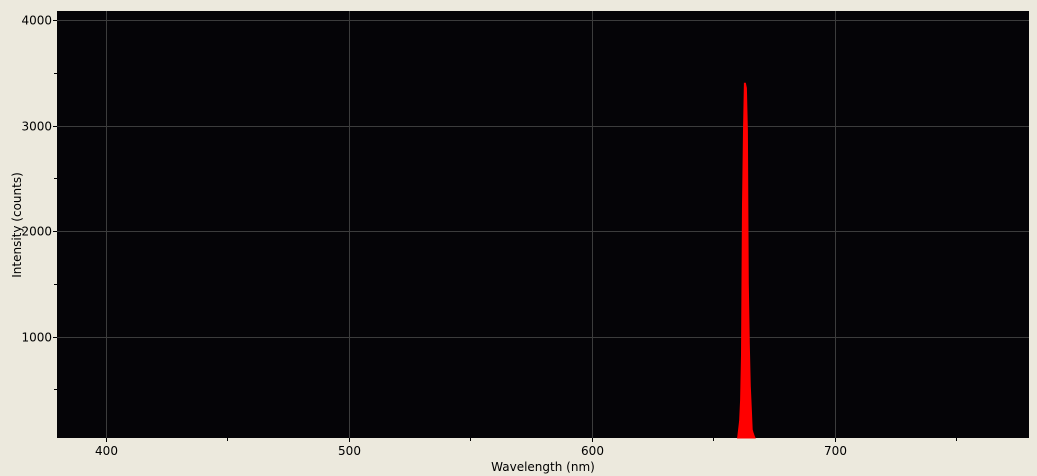 The height and width of the screenshot is (476, 1037). What do you see at coordinates (349, 451) in the screenshot?
I see `x-tick-label: 500` at bounding box center [349, 451].